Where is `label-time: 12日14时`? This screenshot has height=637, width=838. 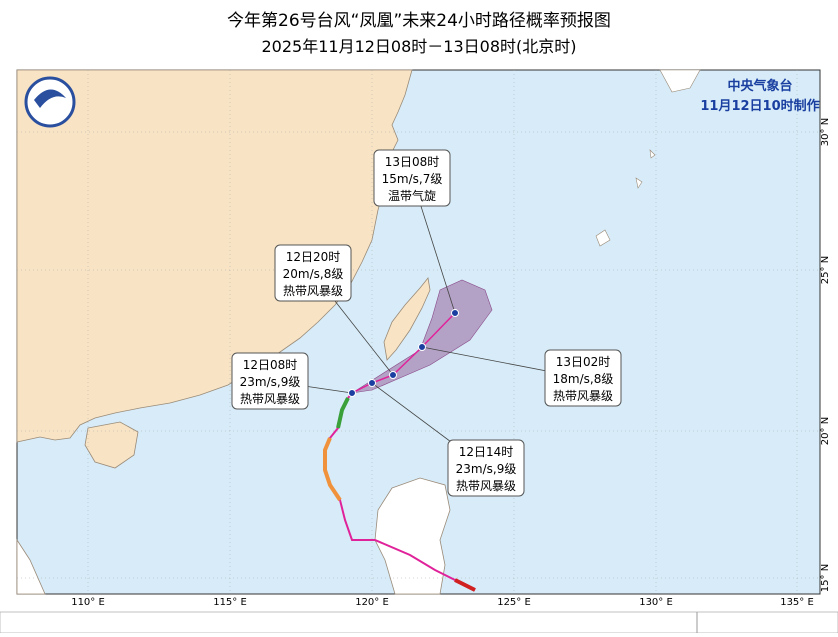
label-time: 12日14时 is located at coordinates (486, 452).